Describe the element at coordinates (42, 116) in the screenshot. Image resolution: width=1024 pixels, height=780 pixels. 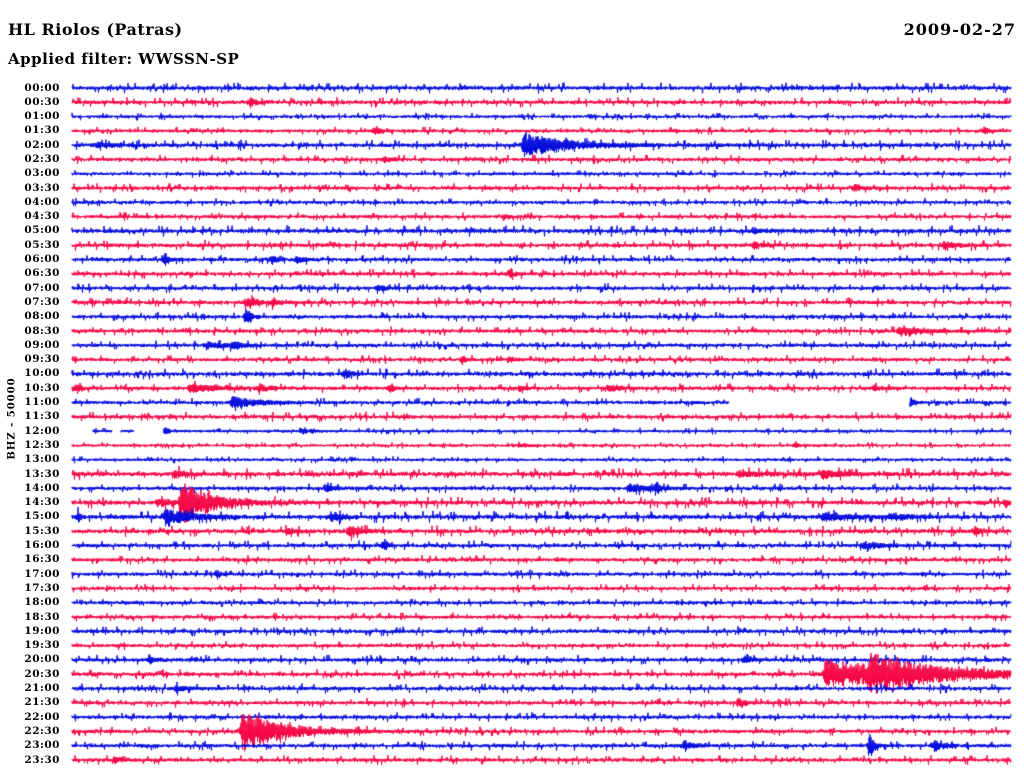
I see `time-label-0100: 01:00` at that location.